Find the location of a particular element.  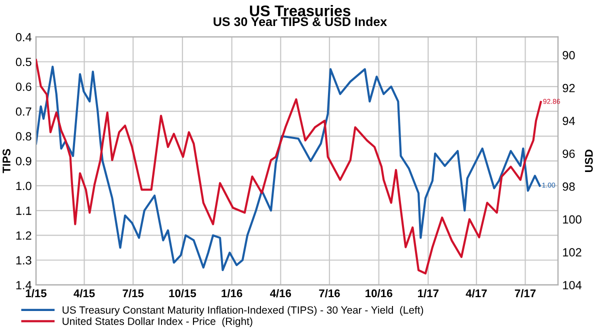

y-tick-label: 0.6 is located at coordinates (24, 86).